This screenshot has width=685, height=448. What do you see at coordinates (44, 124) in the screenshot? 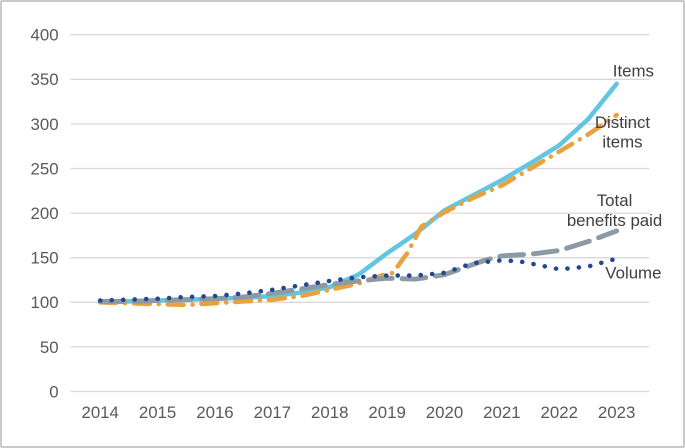
I see `y-axis-tick-label: 300` at bounding box center [44, 124].